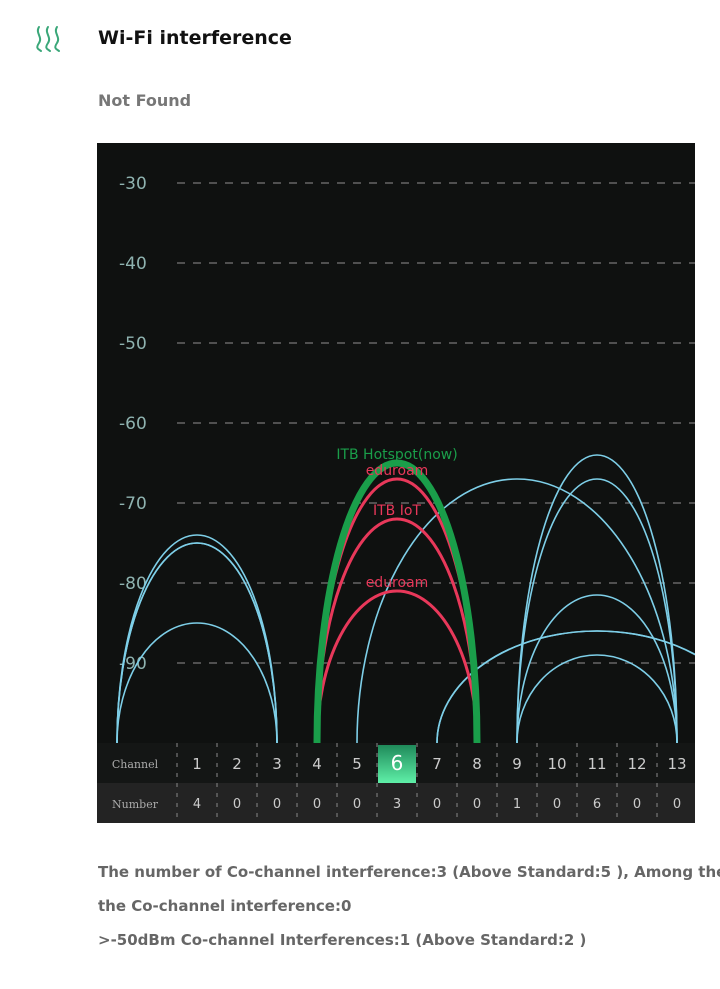  I want to click on y-tick-label: -80, so click(133, 584).